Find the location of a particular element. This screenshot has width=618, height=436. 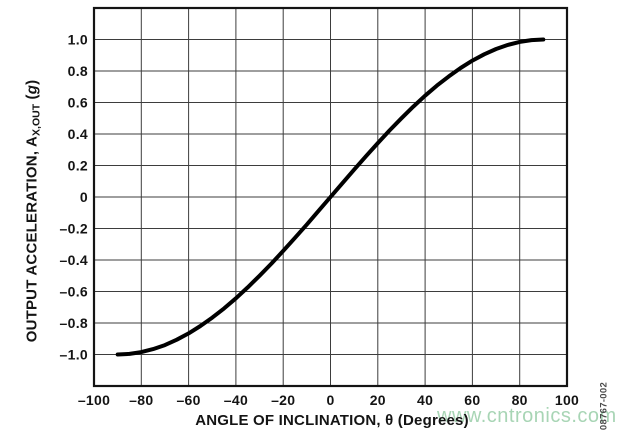

y-tick-label: –0.2 is located at coordinates (74, 229).